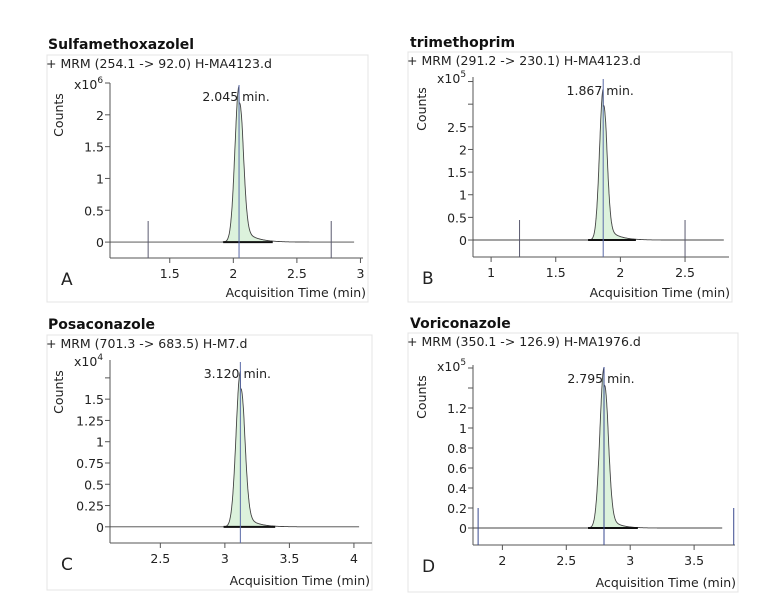 The image size is (776, 611). I want to click on y-tick-label: 0.75, so click(90, 463).